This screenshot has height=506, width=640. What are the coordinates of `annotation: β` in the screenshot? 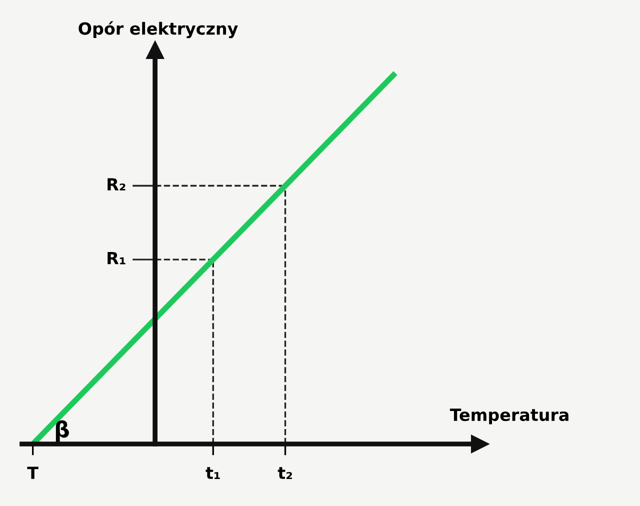 It's located at (62, 431).